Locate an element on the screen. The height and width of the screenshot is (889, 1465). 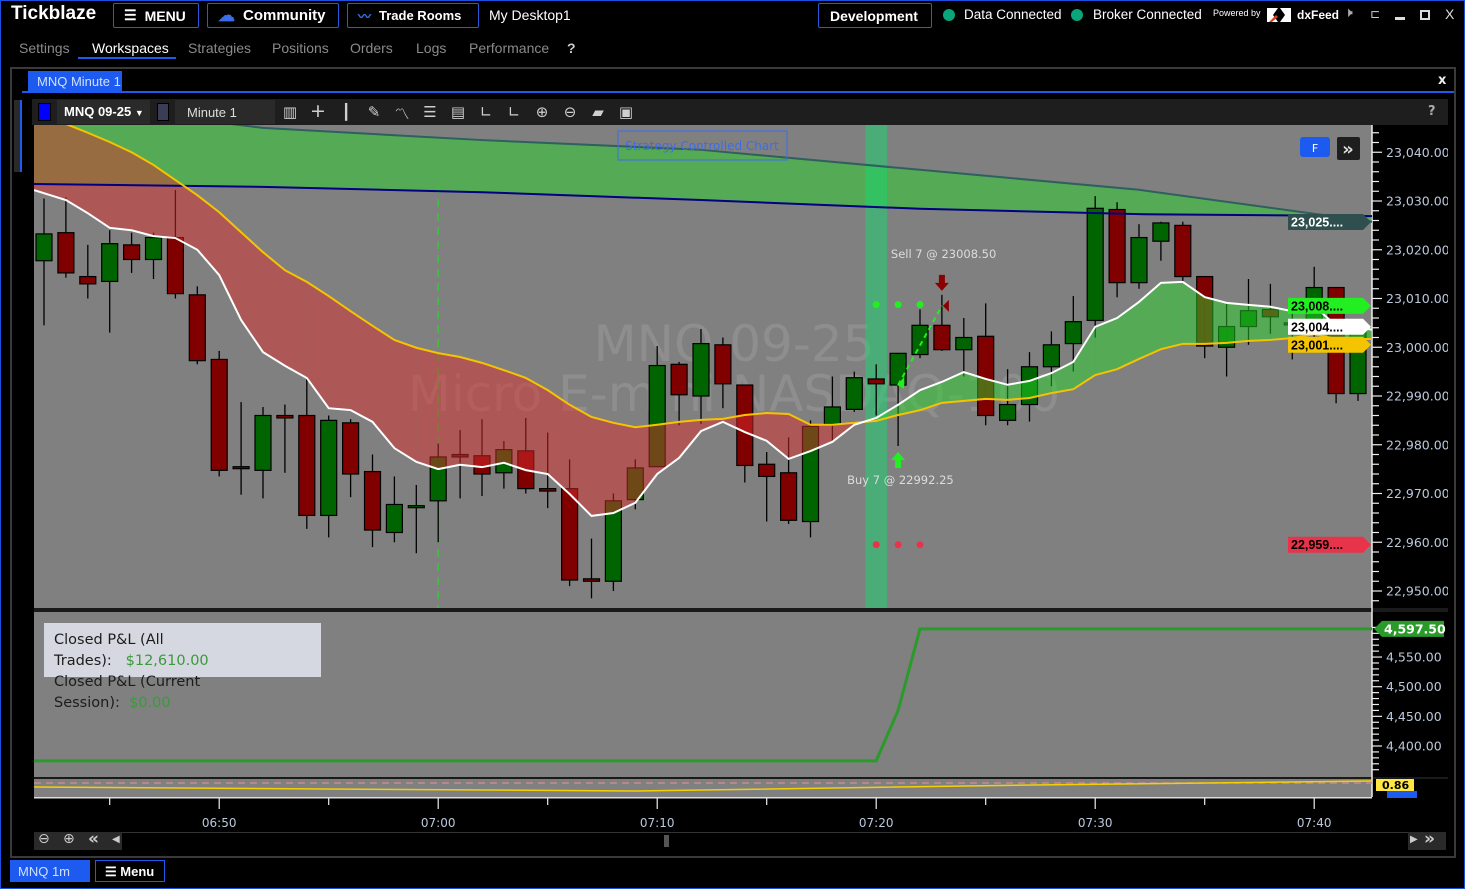
target-dot is located at coordinates (876, 305).